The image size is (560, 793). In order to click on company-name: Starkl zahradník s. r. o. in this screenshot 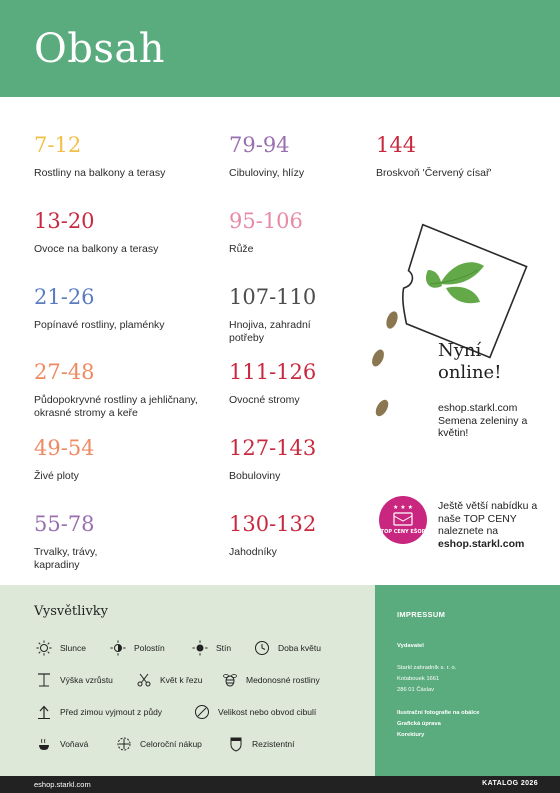, I will do `click(427, 668)`.